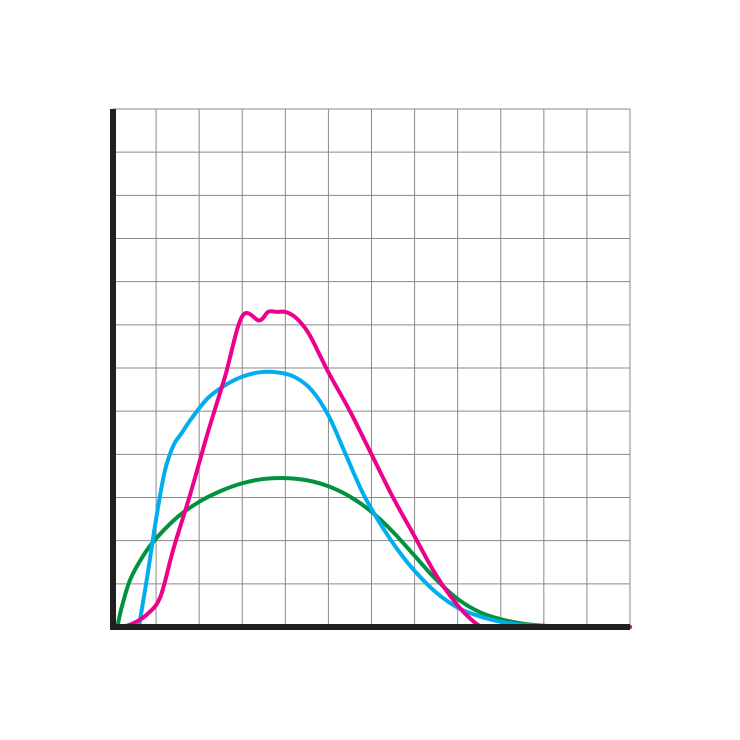  Describe the element at coordinates (373, 552) in the screenshot. I see `series-line-green` at that location.